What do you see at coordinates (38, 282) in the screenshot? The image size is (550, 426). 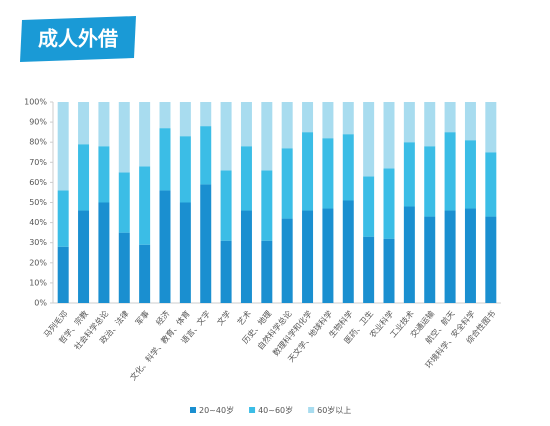 I see `y-tick-label: 10%` at bounding box center [38, 282].